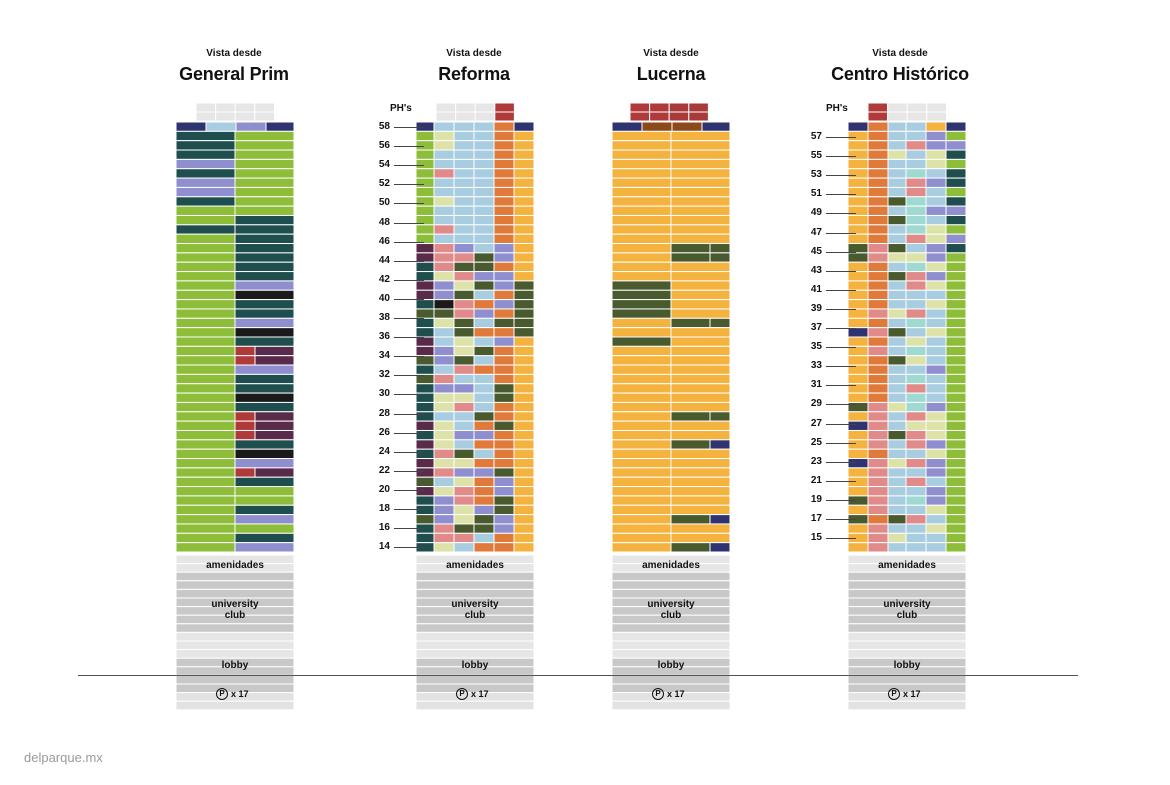 Image resolution: width=1170 pixels, height=785 pixels. Describe the element at coordinates (816, 461) in the screenshot. I see `floor-number: 23` at that location.